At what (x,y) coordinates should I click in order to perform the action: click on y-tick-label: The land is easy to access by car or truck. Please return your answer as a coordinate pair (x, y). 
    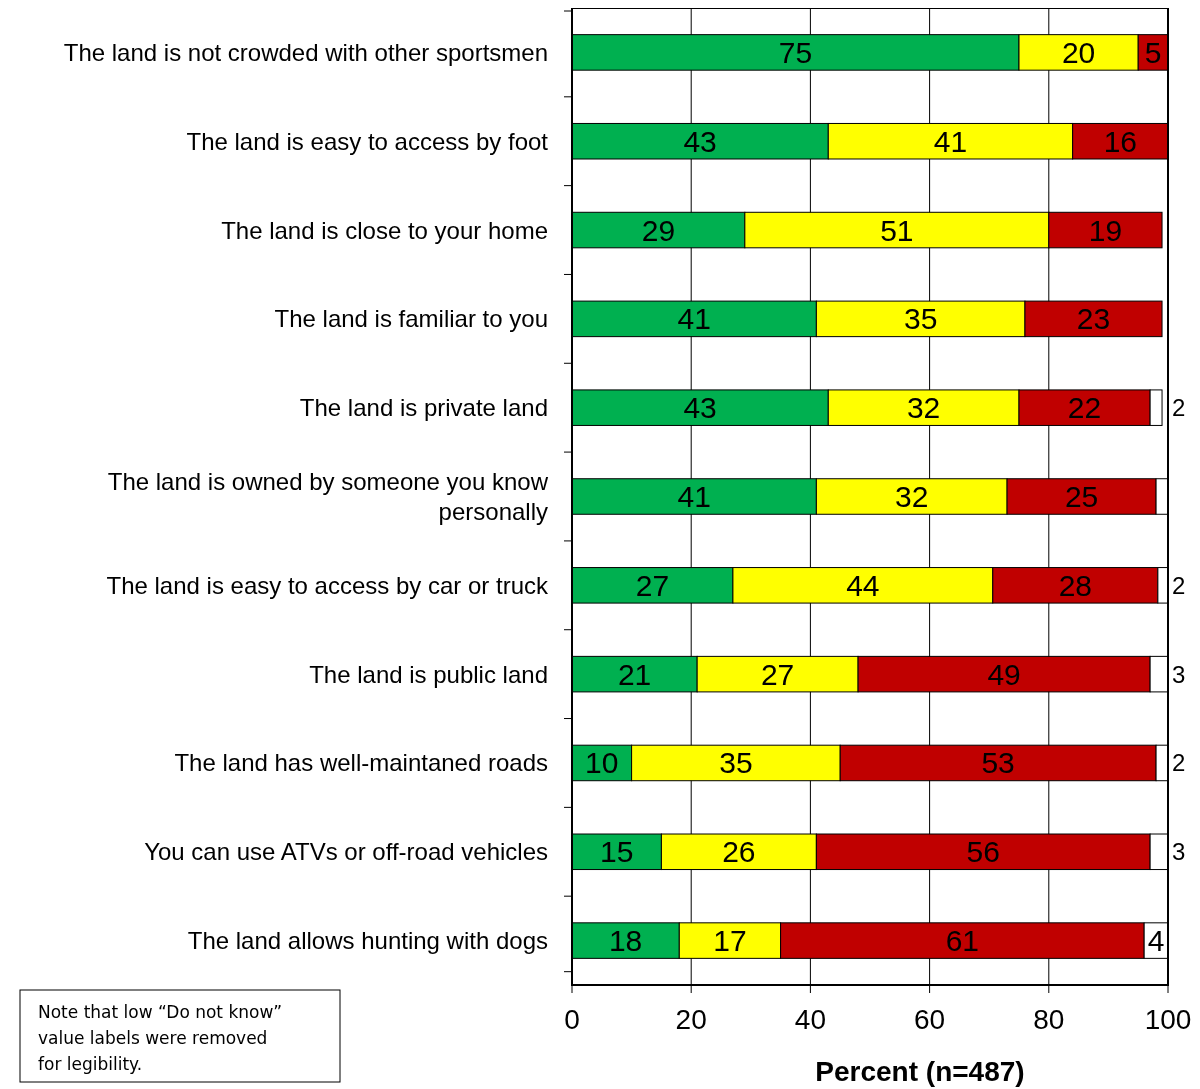
    Looking at the image, I should click on (327, 585).